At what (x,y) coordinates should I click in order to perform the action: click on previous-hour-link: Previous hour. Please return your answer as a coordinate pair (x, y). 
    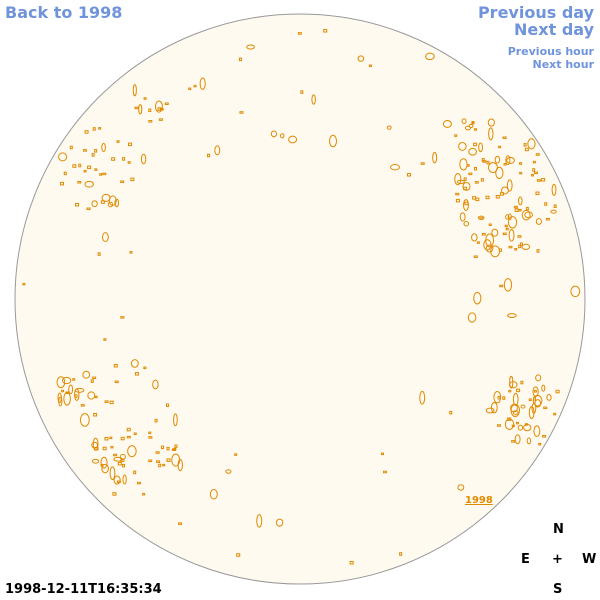
    Looking at the image, I should click on (550, 51).